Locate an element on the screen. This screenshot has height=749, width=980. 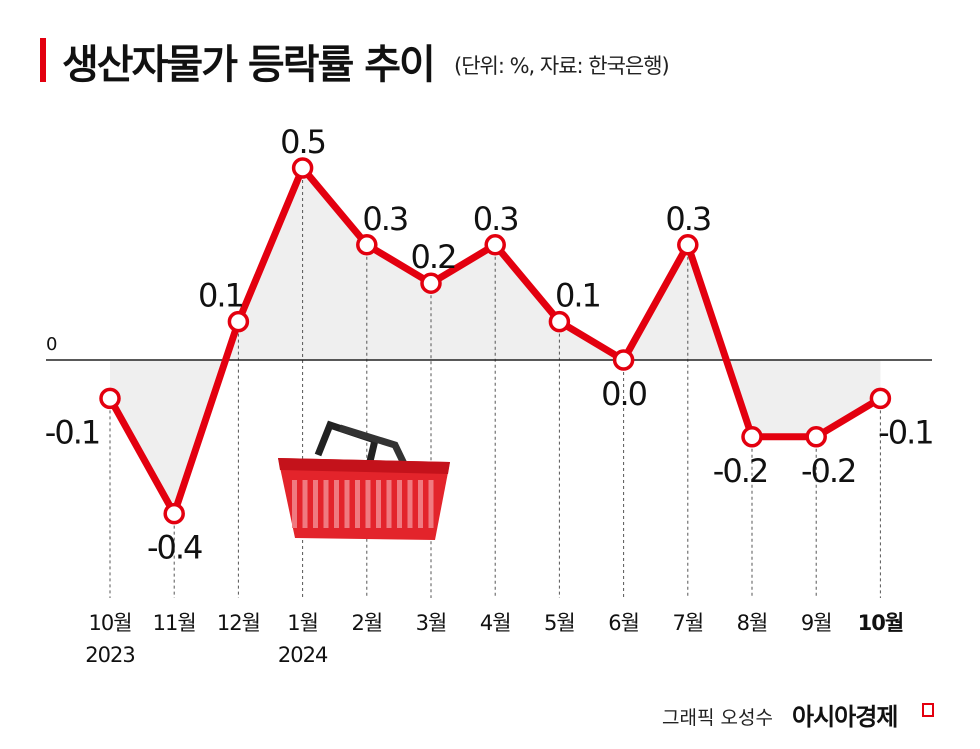
data-label: 0.0 is located at coordinates (624, 394).